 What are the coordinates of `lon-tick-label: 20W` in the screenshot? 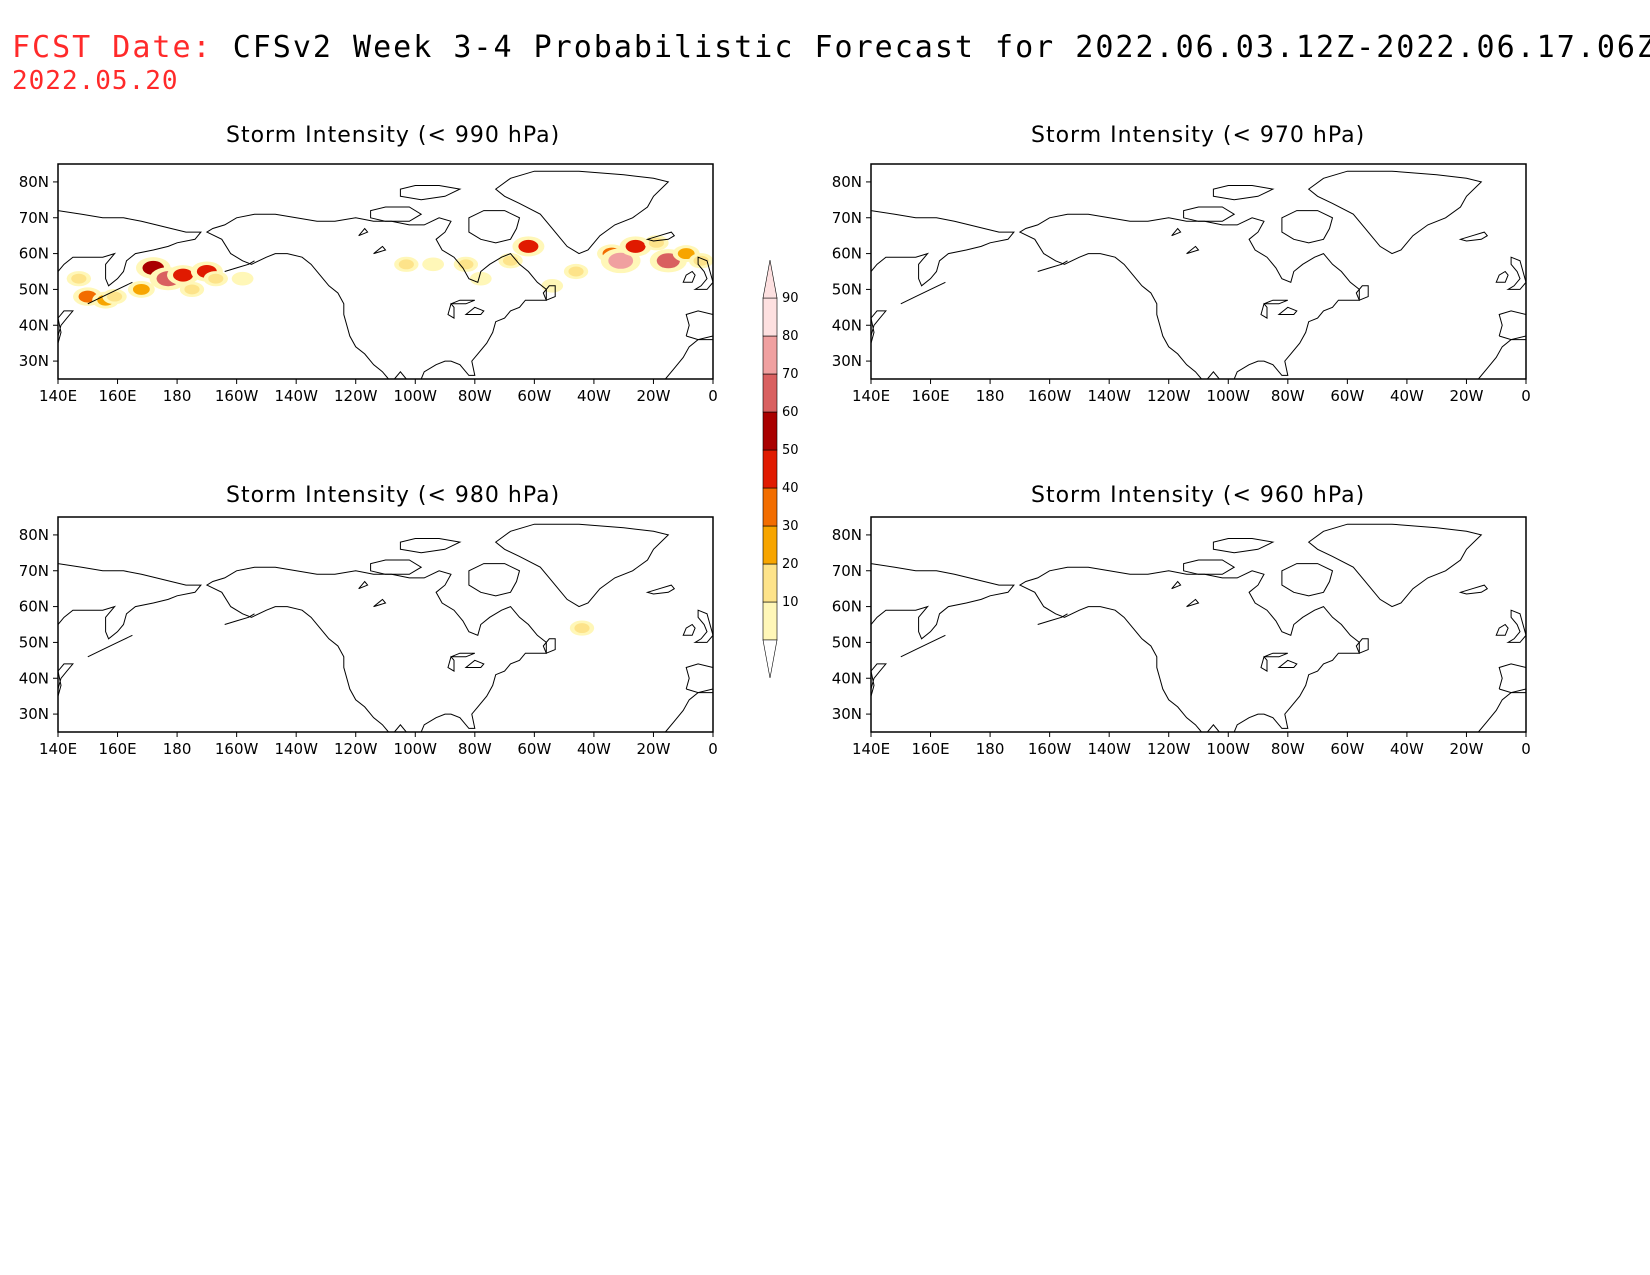 It's located at (1466, 749).